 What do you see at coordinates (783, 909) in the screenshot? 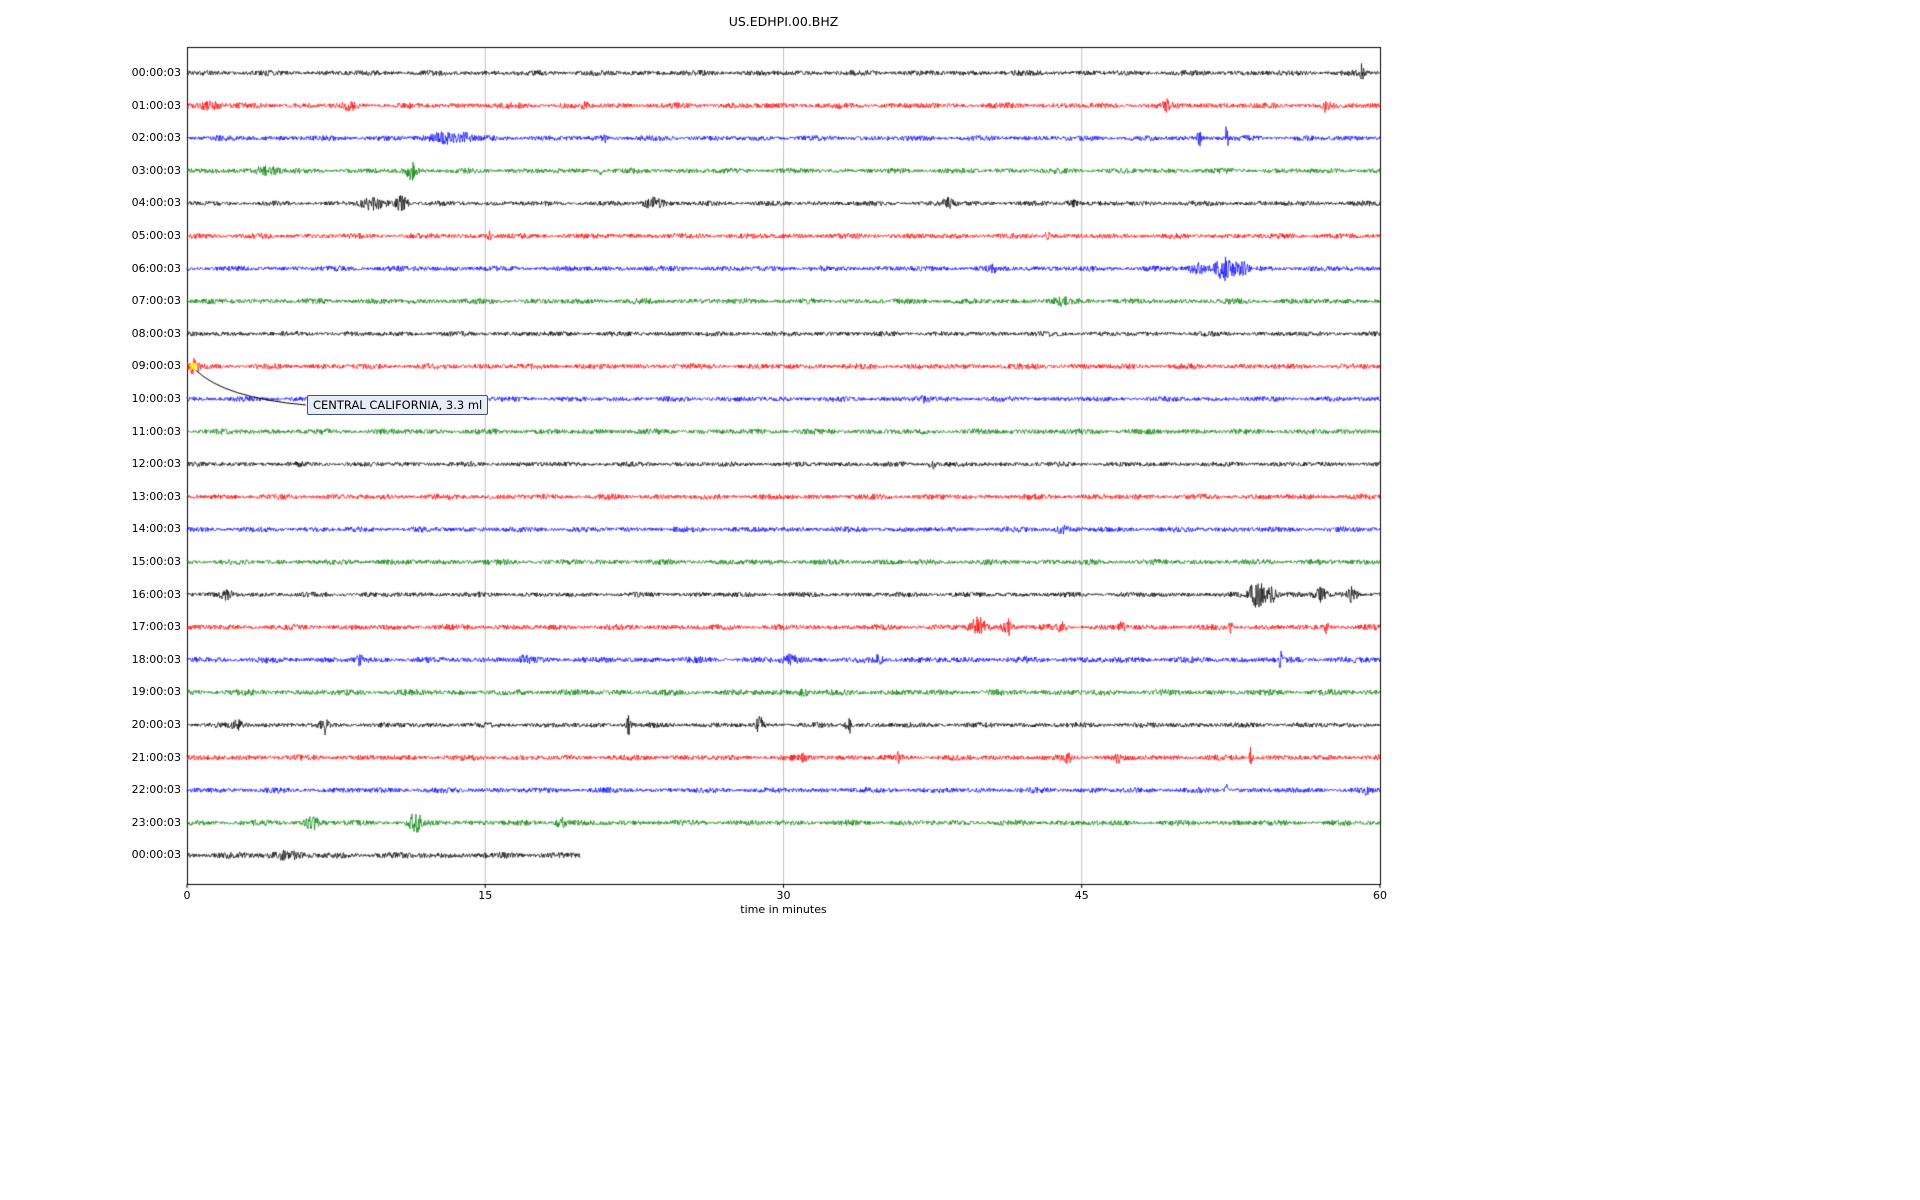
I see `x-axis-label: time in minutes` at bounding box center [783, 909].